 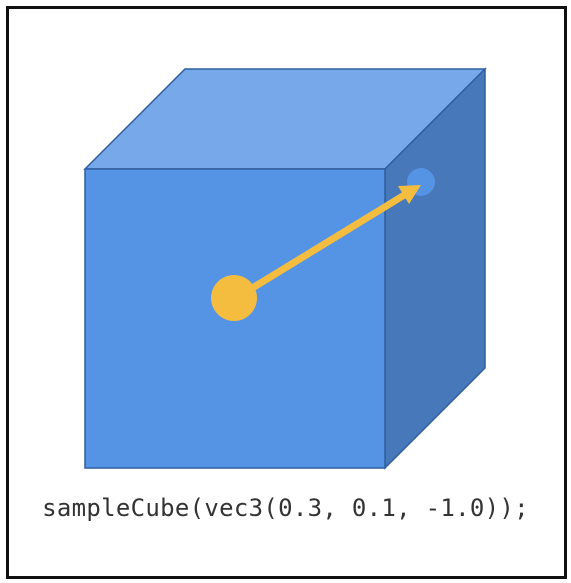 I want to click on origin-dot-icon, so click(x=234, y=298).